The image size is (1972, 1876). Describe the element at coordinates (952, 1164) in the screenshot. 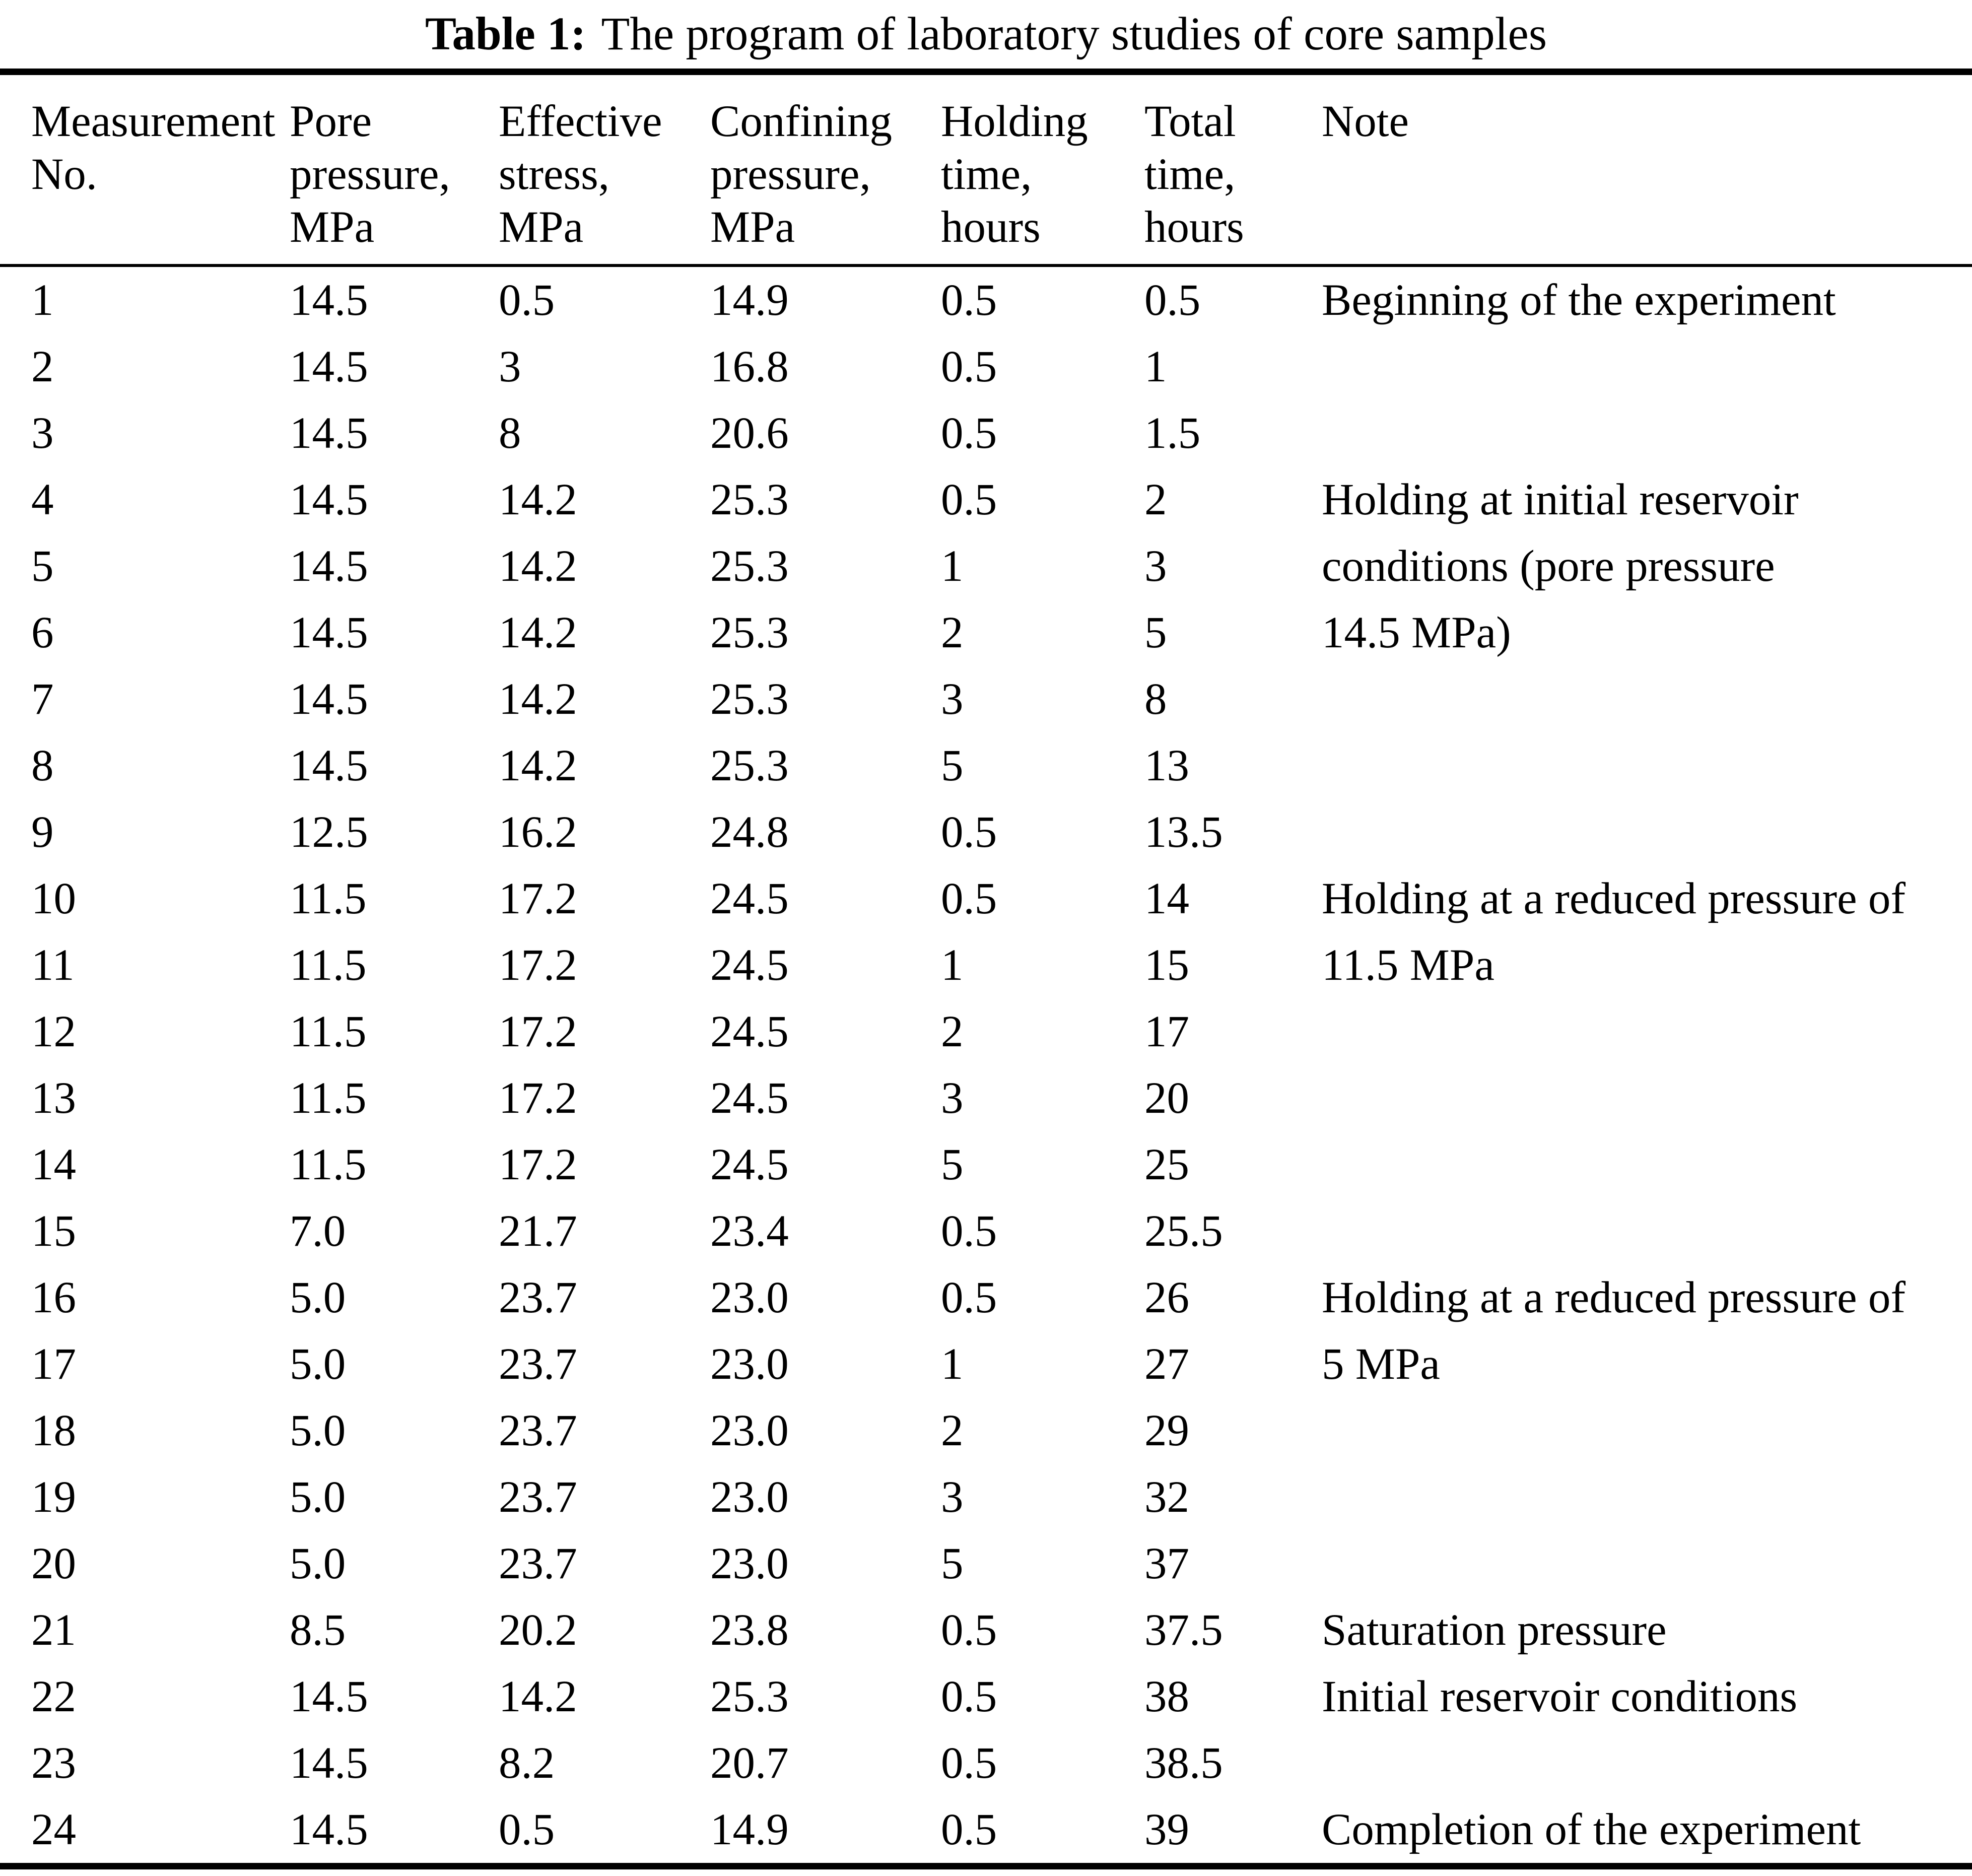

I see `cell-holding-time: 5` at that location.